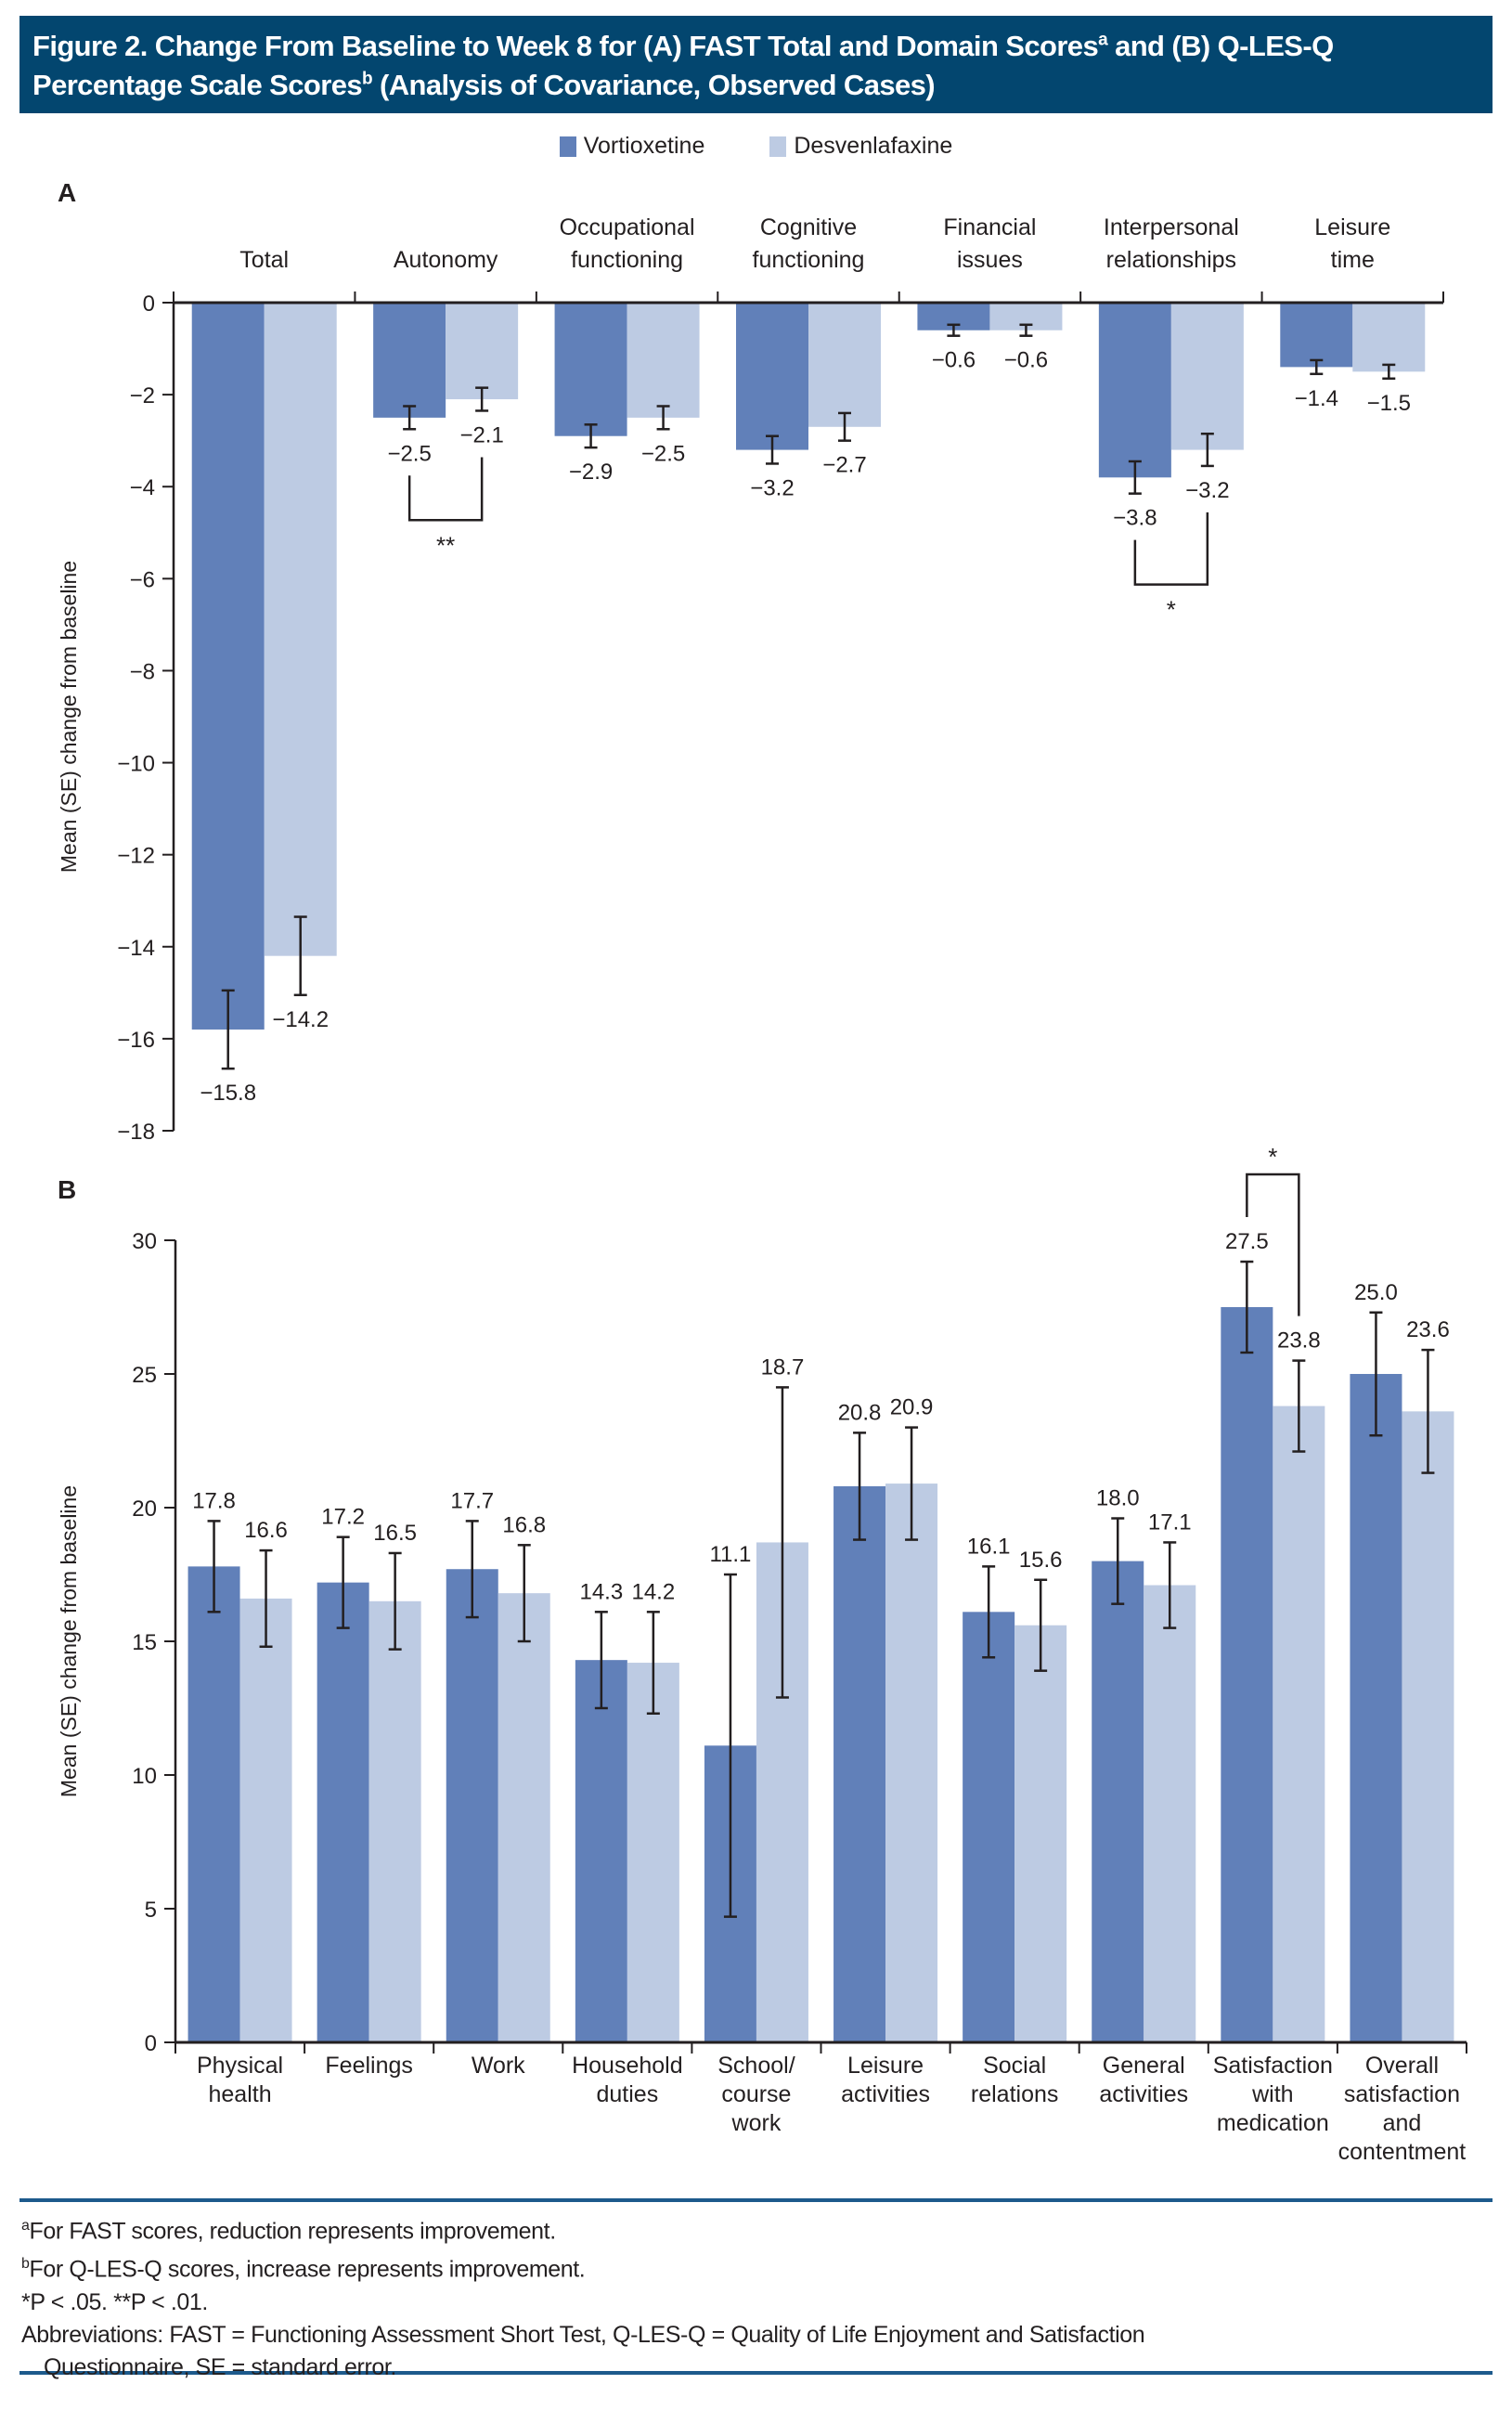 This screenshot has height=2410, width=1512. What do you see at coordinates (591, 472) in the screenshot?
I see `panel-a-data-label: −2.9` at bounding box center [591, 472].